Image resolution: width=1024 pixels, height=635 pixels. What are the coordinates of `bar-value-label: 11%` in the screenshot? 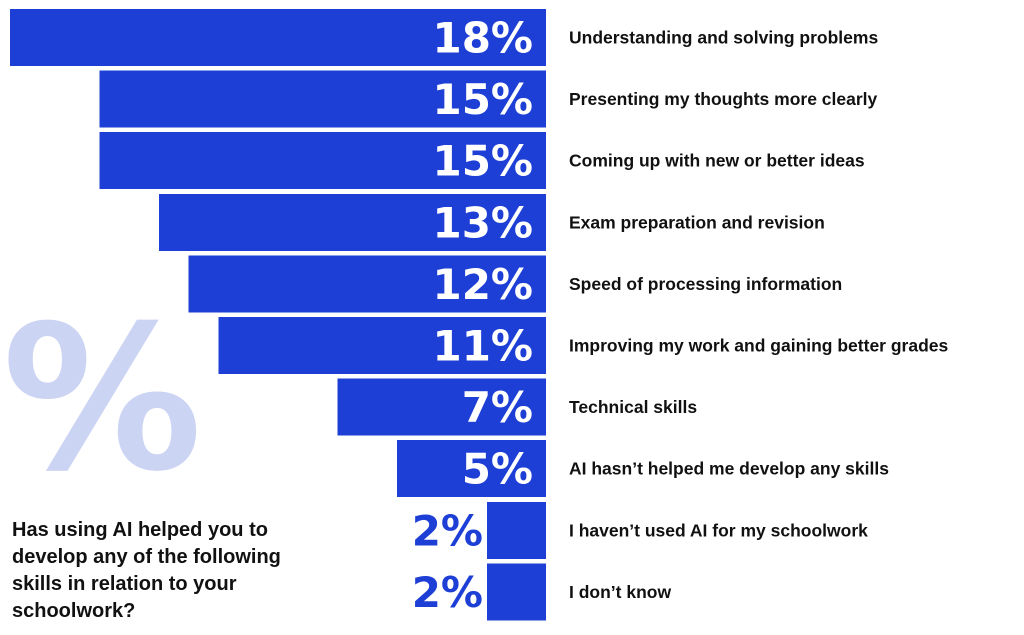 It's located at (482, 346).